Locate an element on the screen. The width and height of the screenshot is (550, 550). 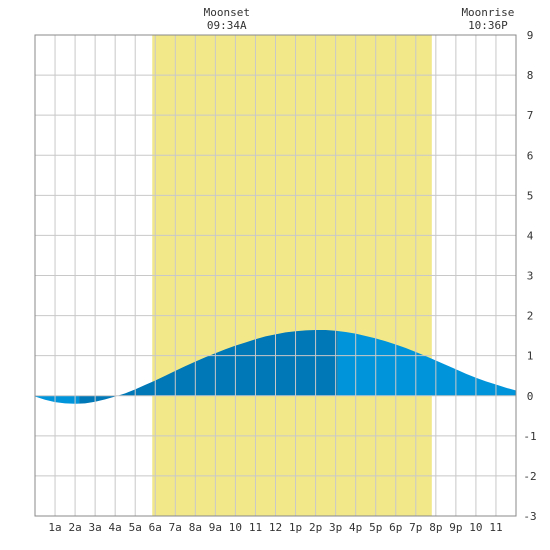
y-axis-tick-labels: 9 8 7 6 5 4 3 2 1 0 -1 -2 -3 is located at coordinates (529, 276).